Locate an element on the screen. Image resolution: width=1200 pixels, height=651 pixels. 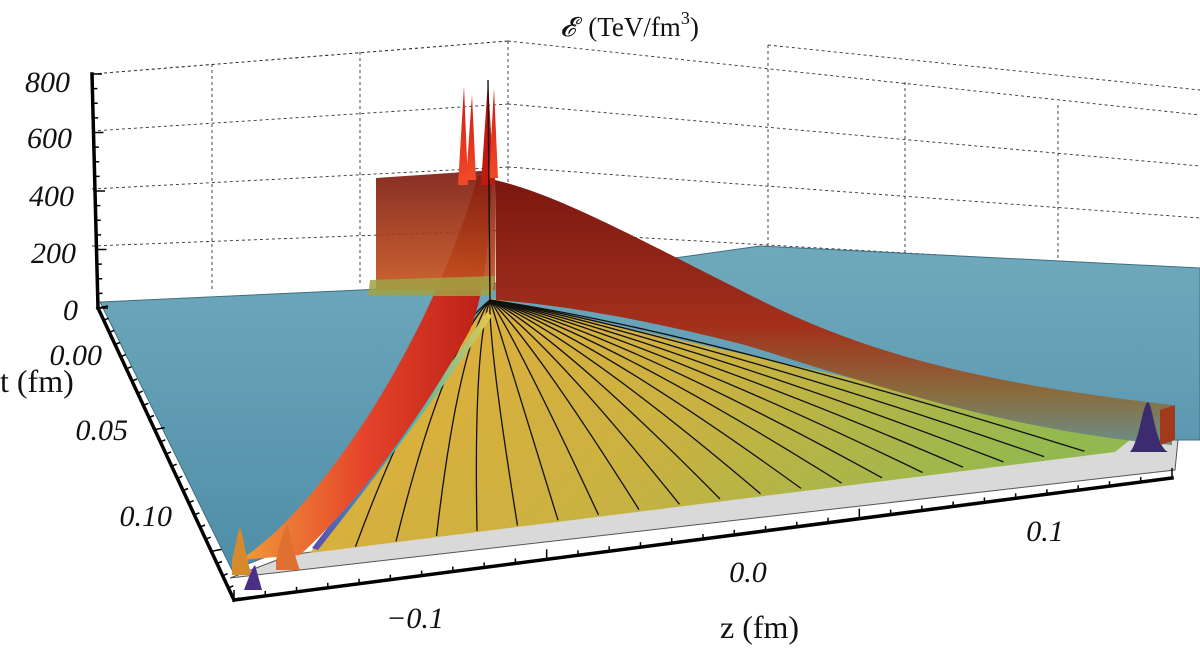
x-axis-title: z (fm) is located at coordinates (759, 627).